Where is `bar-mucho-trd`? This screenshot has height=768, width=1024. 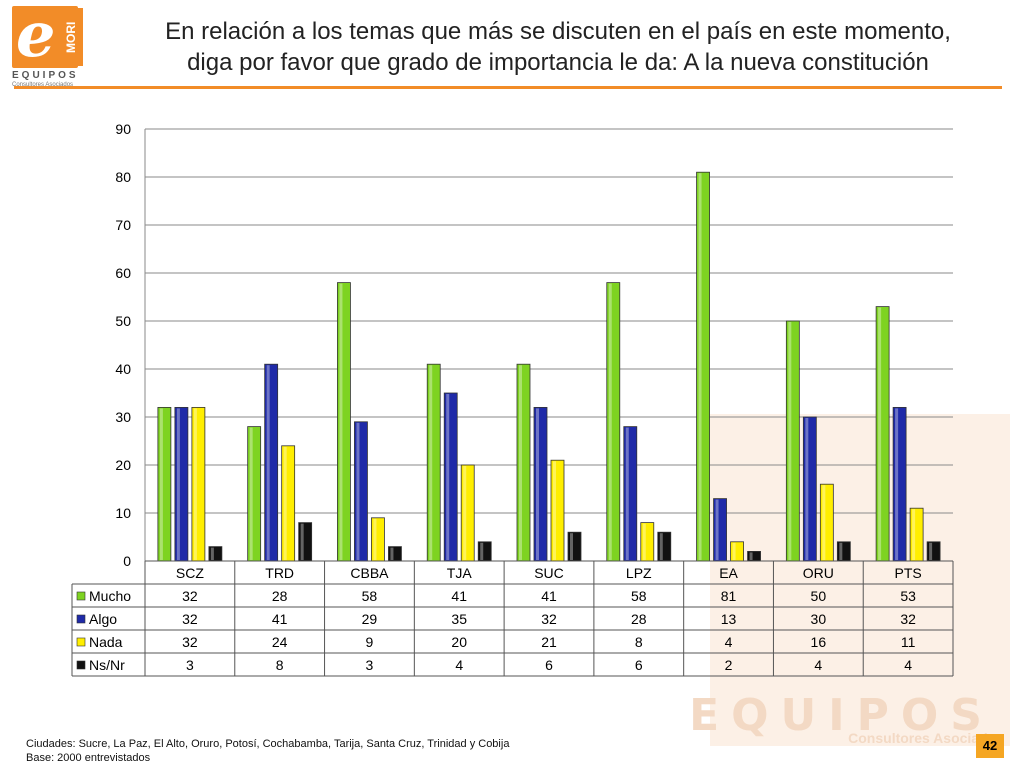
bar-mucho-trd is located at coordinates (254, 494).